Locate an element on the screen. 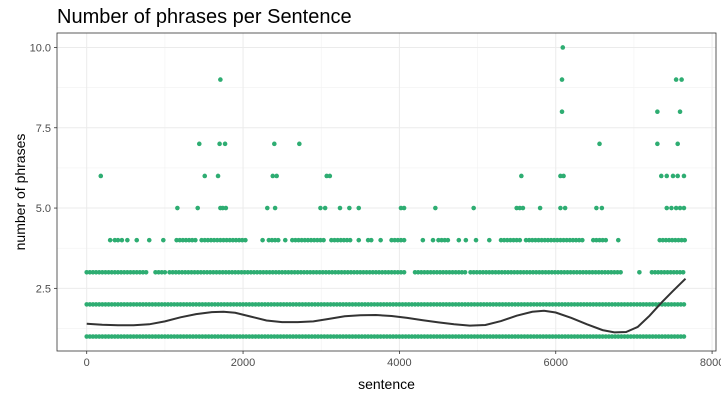 This screenshot has width=721, height=401. x-tick-label: 6000 is located at coordinates (556, 363).